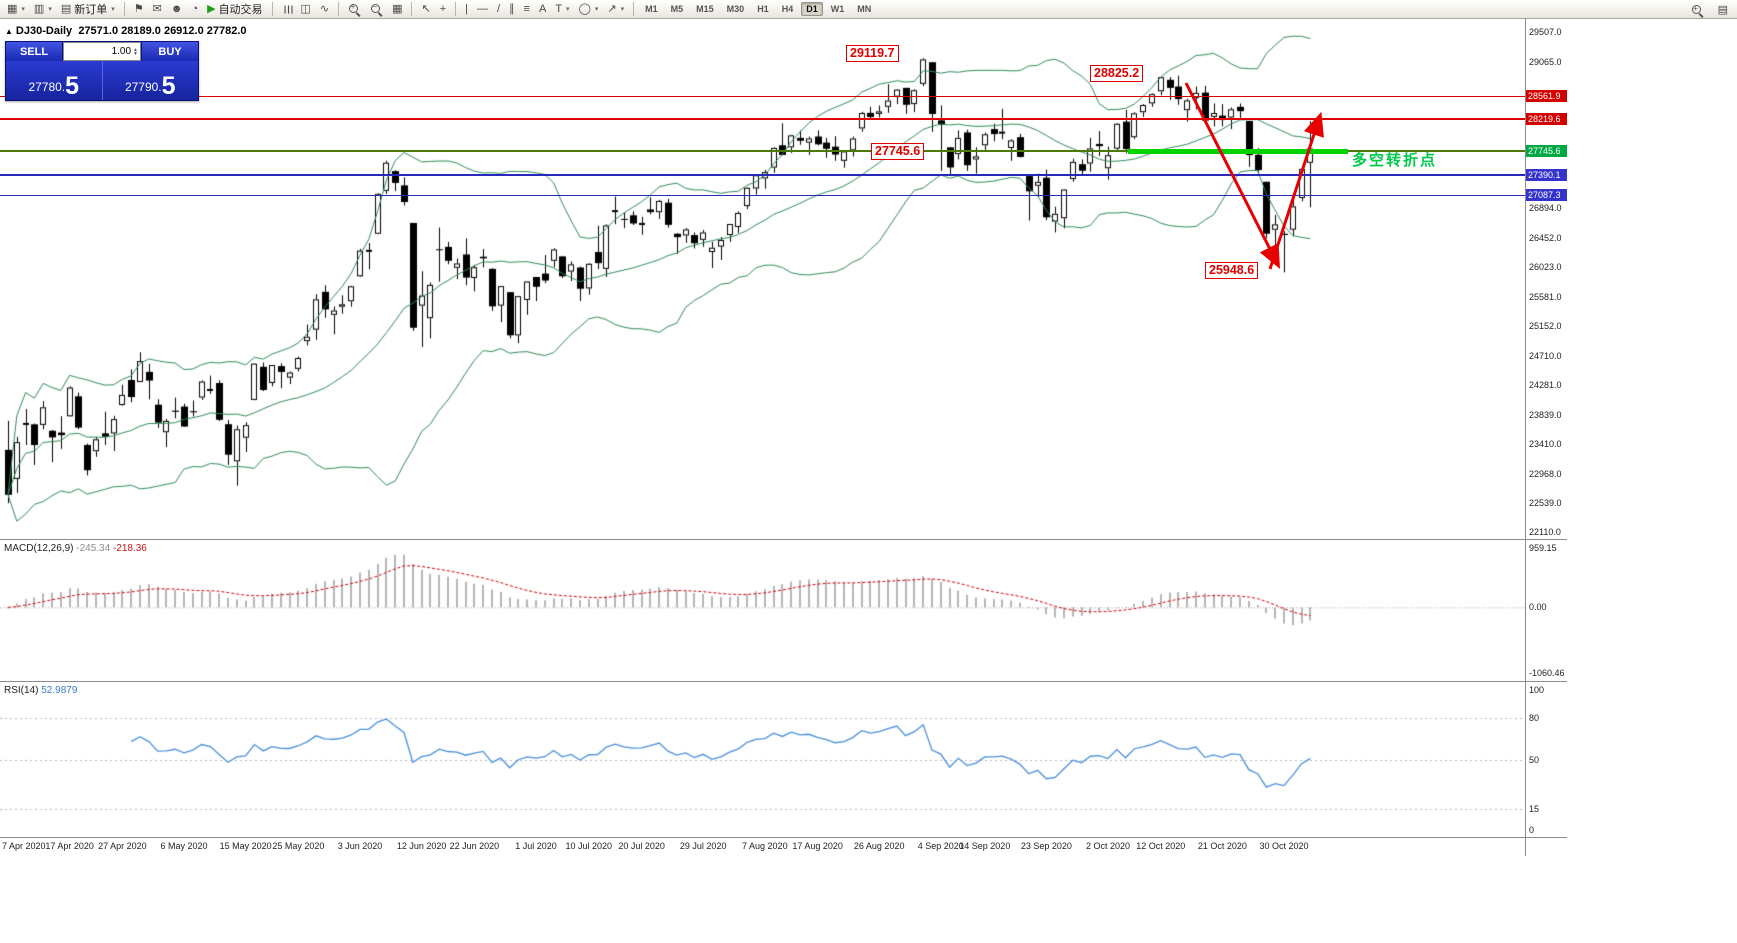 This screenshot has width=1737, height=943. Describe the element at coordinates (898, 151) in the screenshot. I see `price-callout: 27745.6` at that location.